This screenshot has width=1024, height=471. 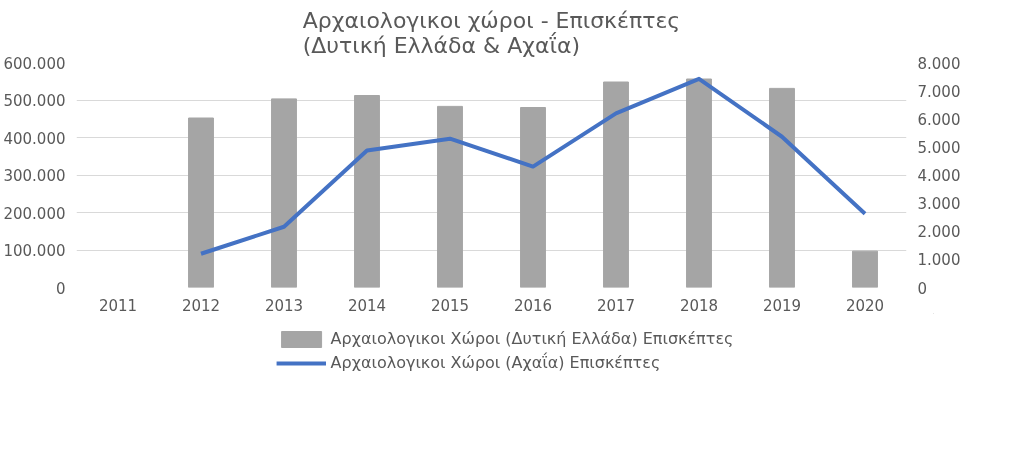 I want to click on x-tick-label: 2020, so click(x=865, y=305).